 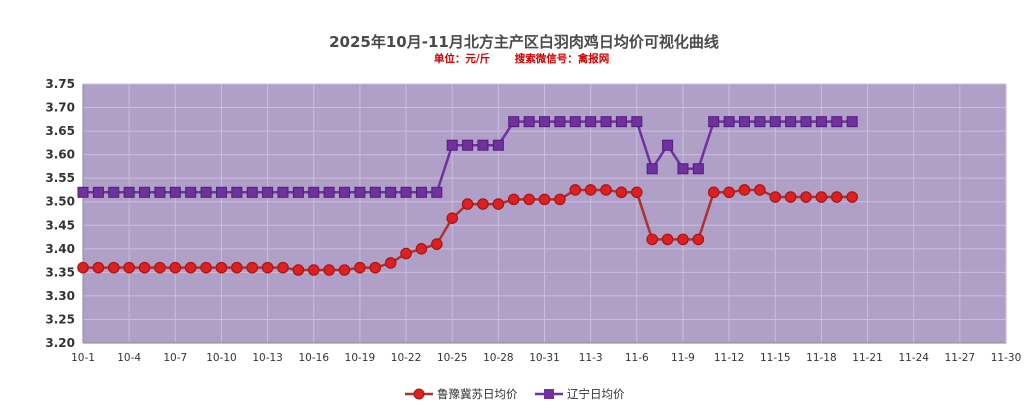 What do you see at coordinates (452, 358) in the screenshot?
I see `x-tick-label: 10-25` at bounding box center [452, 358].